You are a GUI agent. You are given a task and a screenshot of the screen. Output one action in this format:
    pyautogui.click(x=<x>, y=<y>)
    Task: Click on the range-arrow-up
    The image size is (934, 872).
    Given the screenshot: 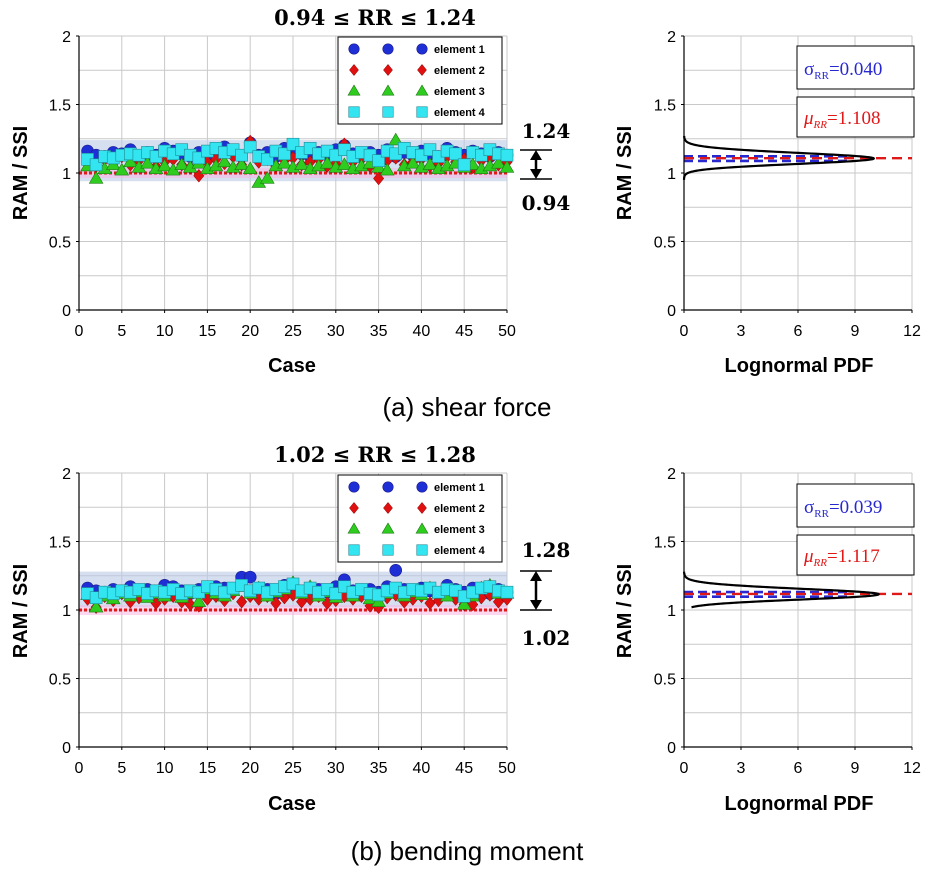 What is the action you would take?
    pyautogui.click(x=536, y=576)
    